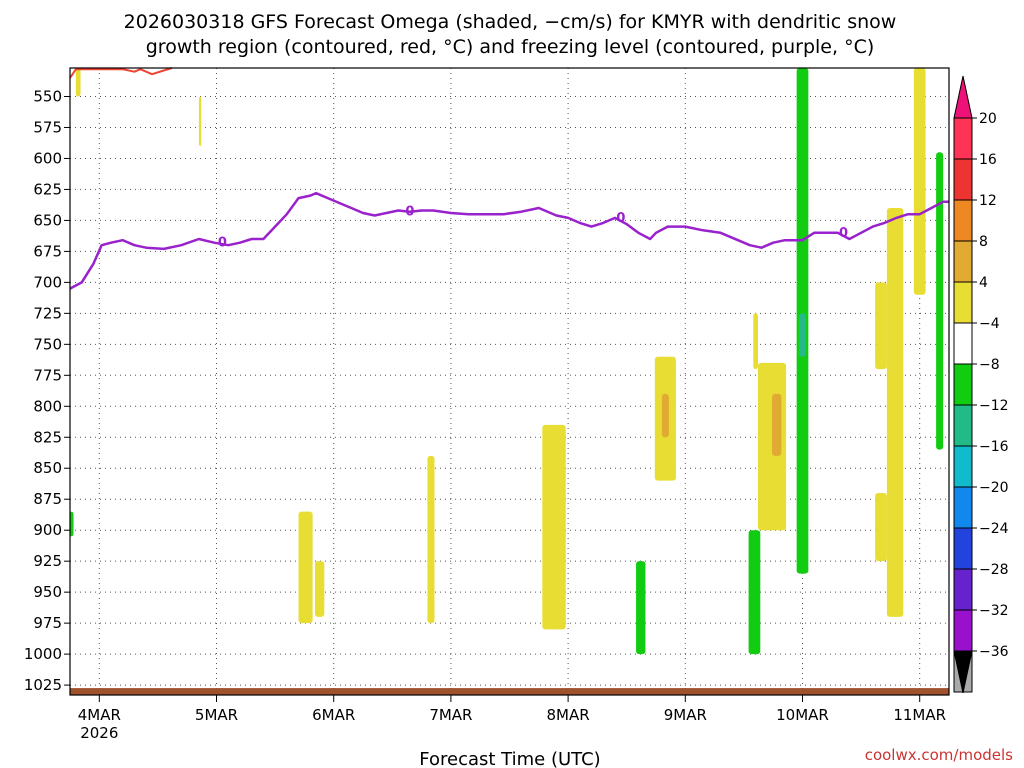  What do you see at coordinates (981, 384) in the screenshot?
I see `colorbar: 20 16 12 8 4 −4 −8 −12 −16 −20 −24 −28 −32 −36` at bounding box center [981, 384].